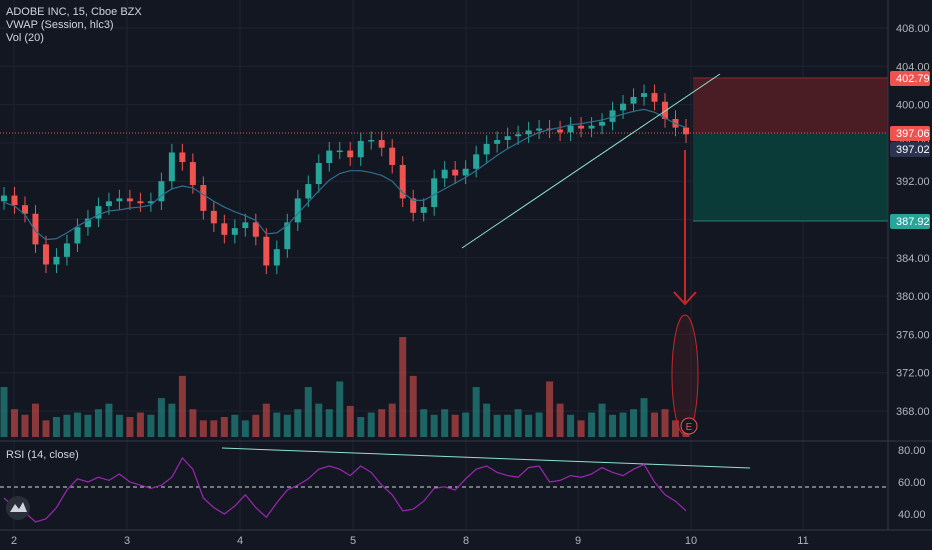 The width and height of the screenshot is (932, 550). Describe the element at coordinates (353, 541) in the screenshot. I see `time-scale-label: 5` at that location.